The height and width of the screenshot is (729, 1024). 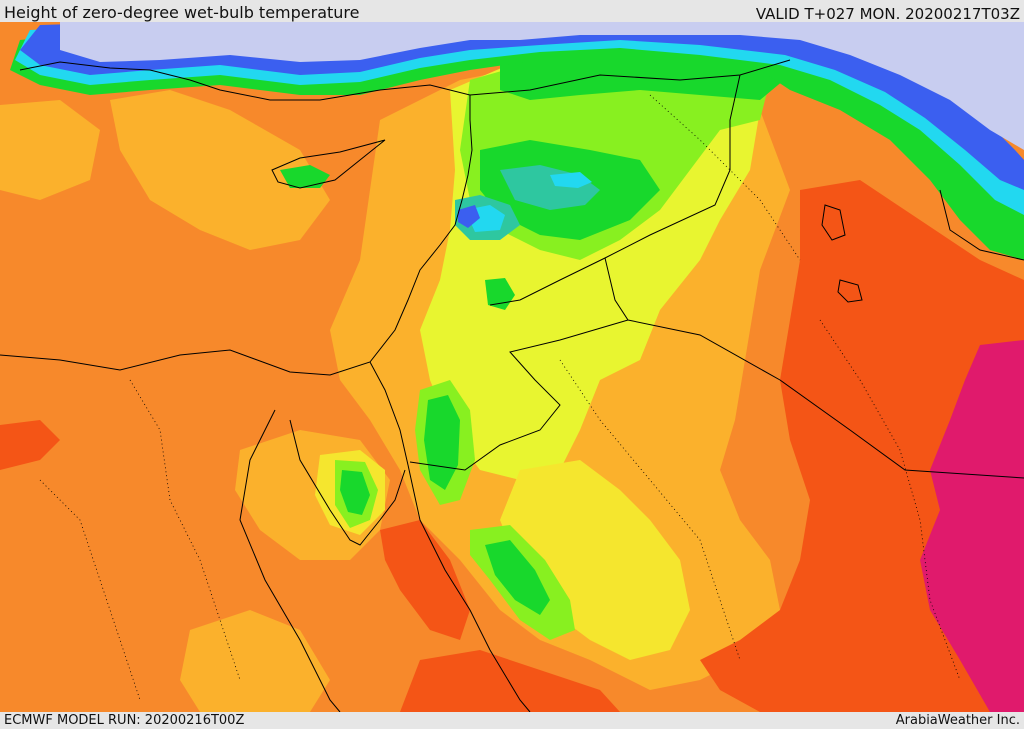 What do you see at coordinates (328, 164) in the screenshot?
I see `cyprus-outline` at bounding box center [328, 164].